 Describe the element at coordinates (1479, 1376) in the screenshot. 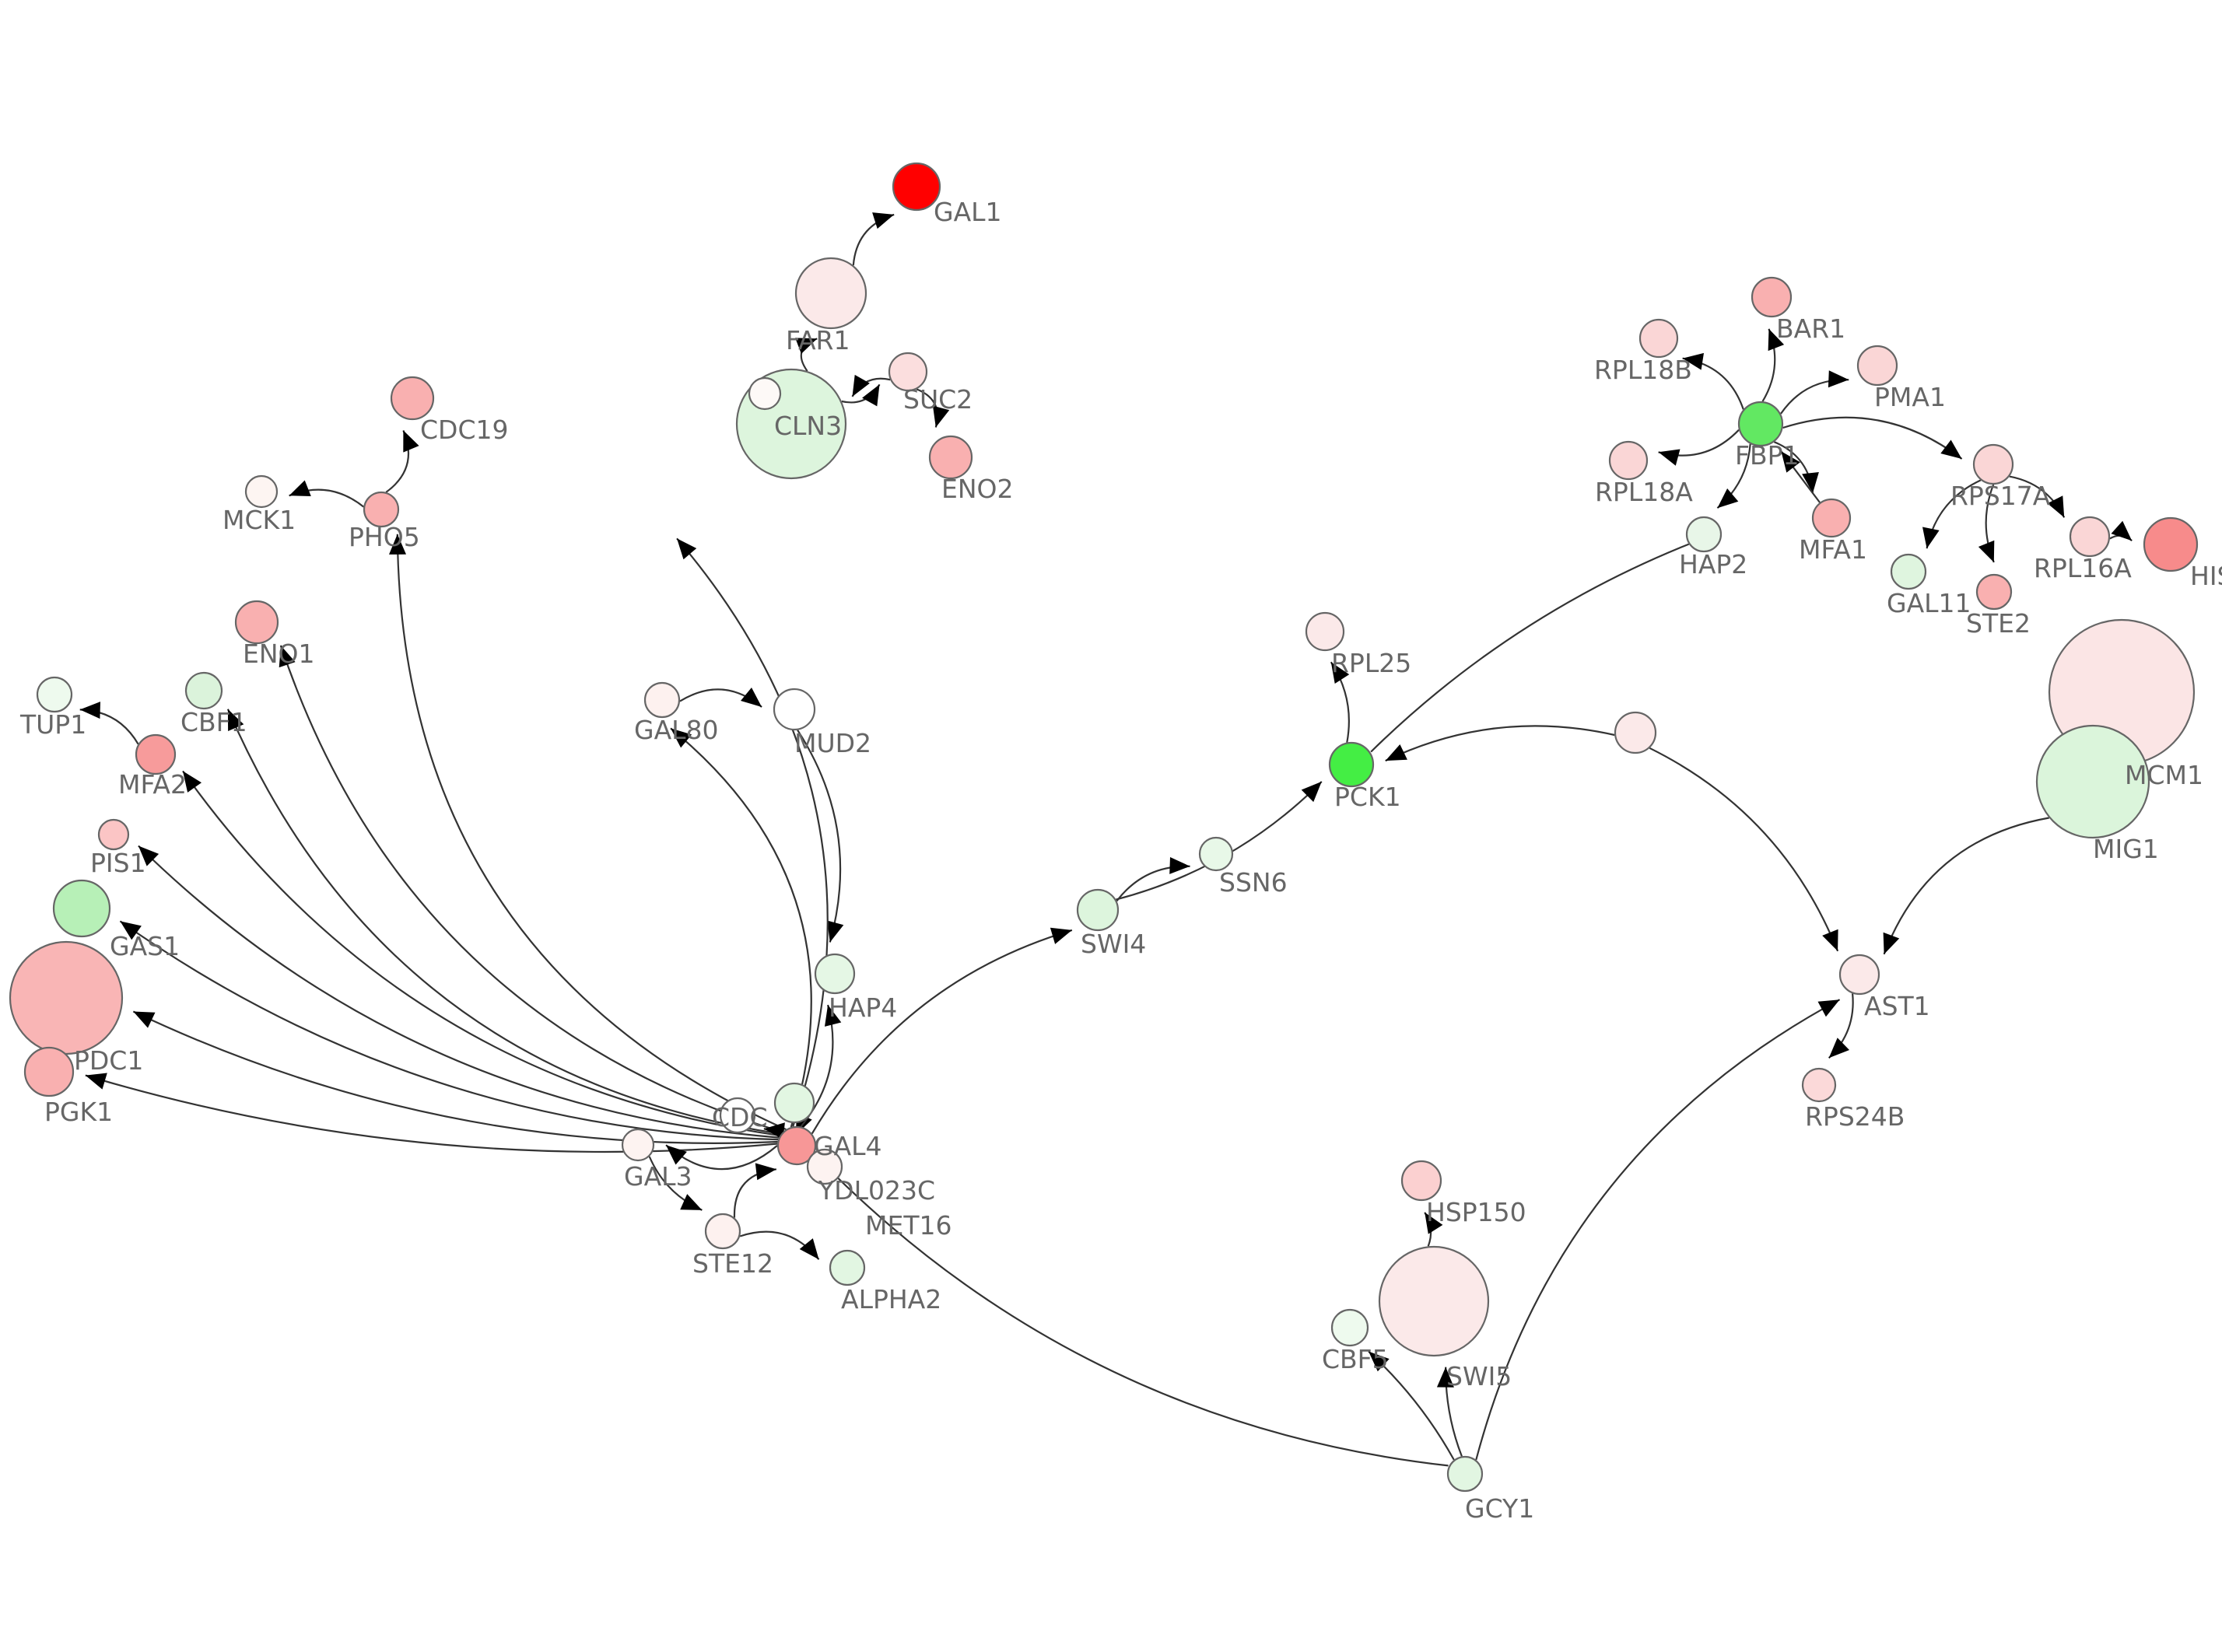

I see `node-label-swi5: SWI5` at that location.